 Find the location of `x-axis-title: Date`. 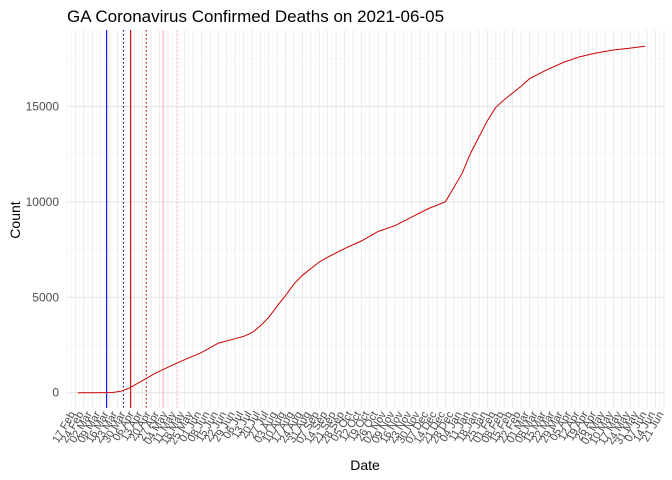

x-axis-title: Date is located at coordinates (365, 465).